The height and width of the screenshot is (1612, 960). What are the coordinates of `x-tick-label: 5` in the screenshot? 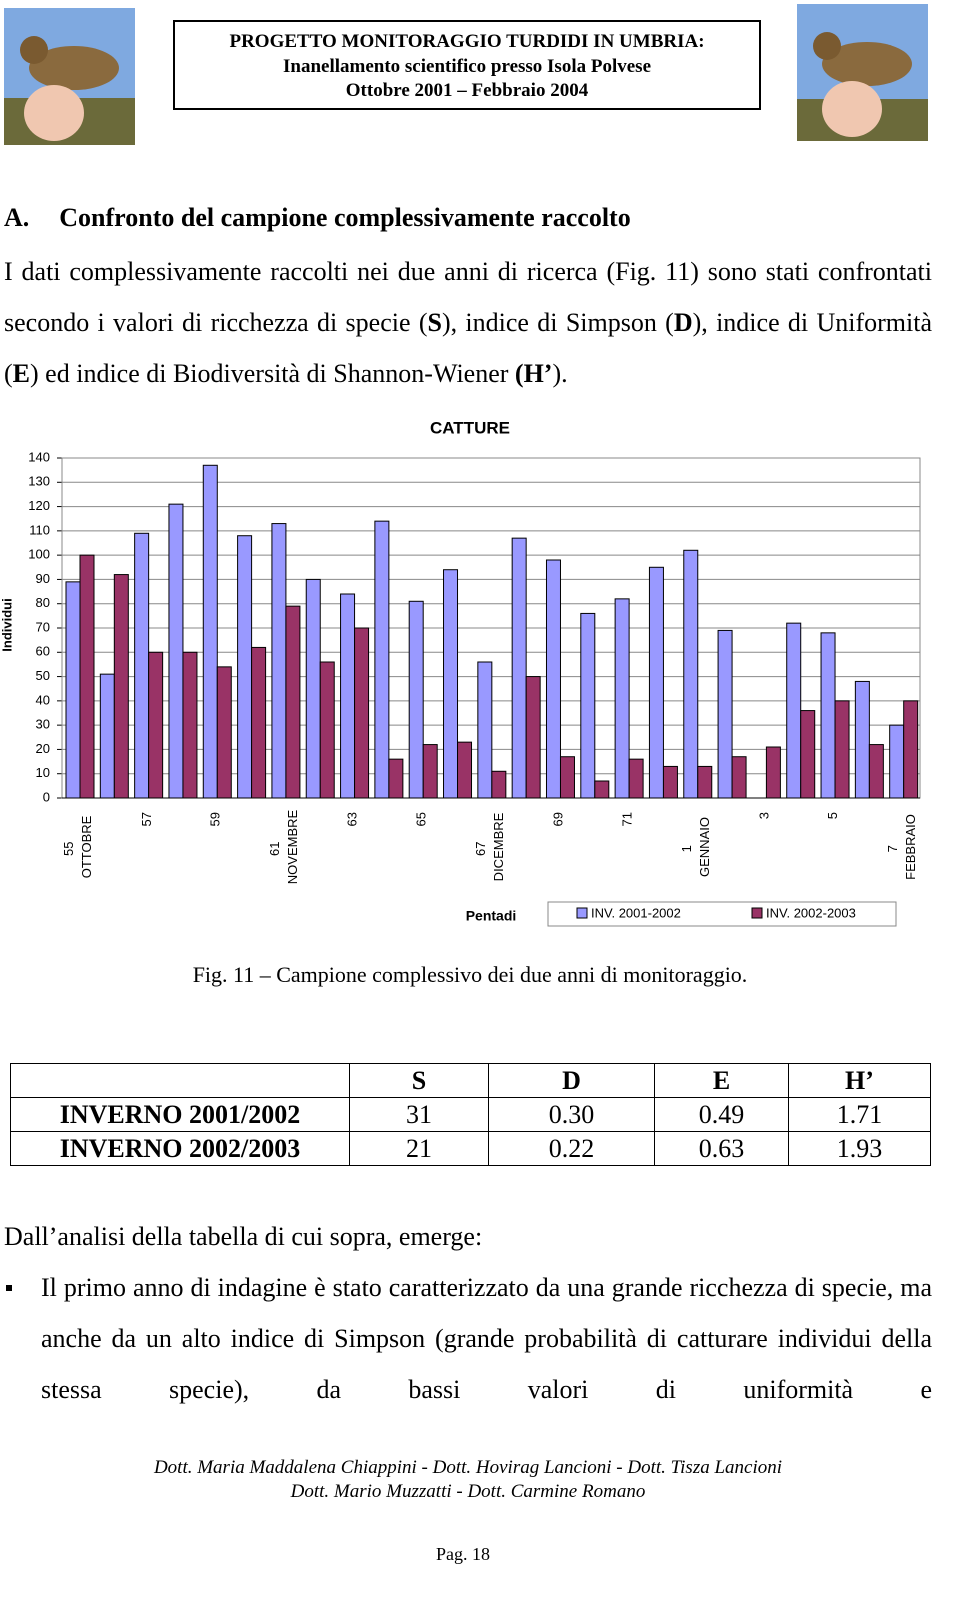 It's located at (833, 815).